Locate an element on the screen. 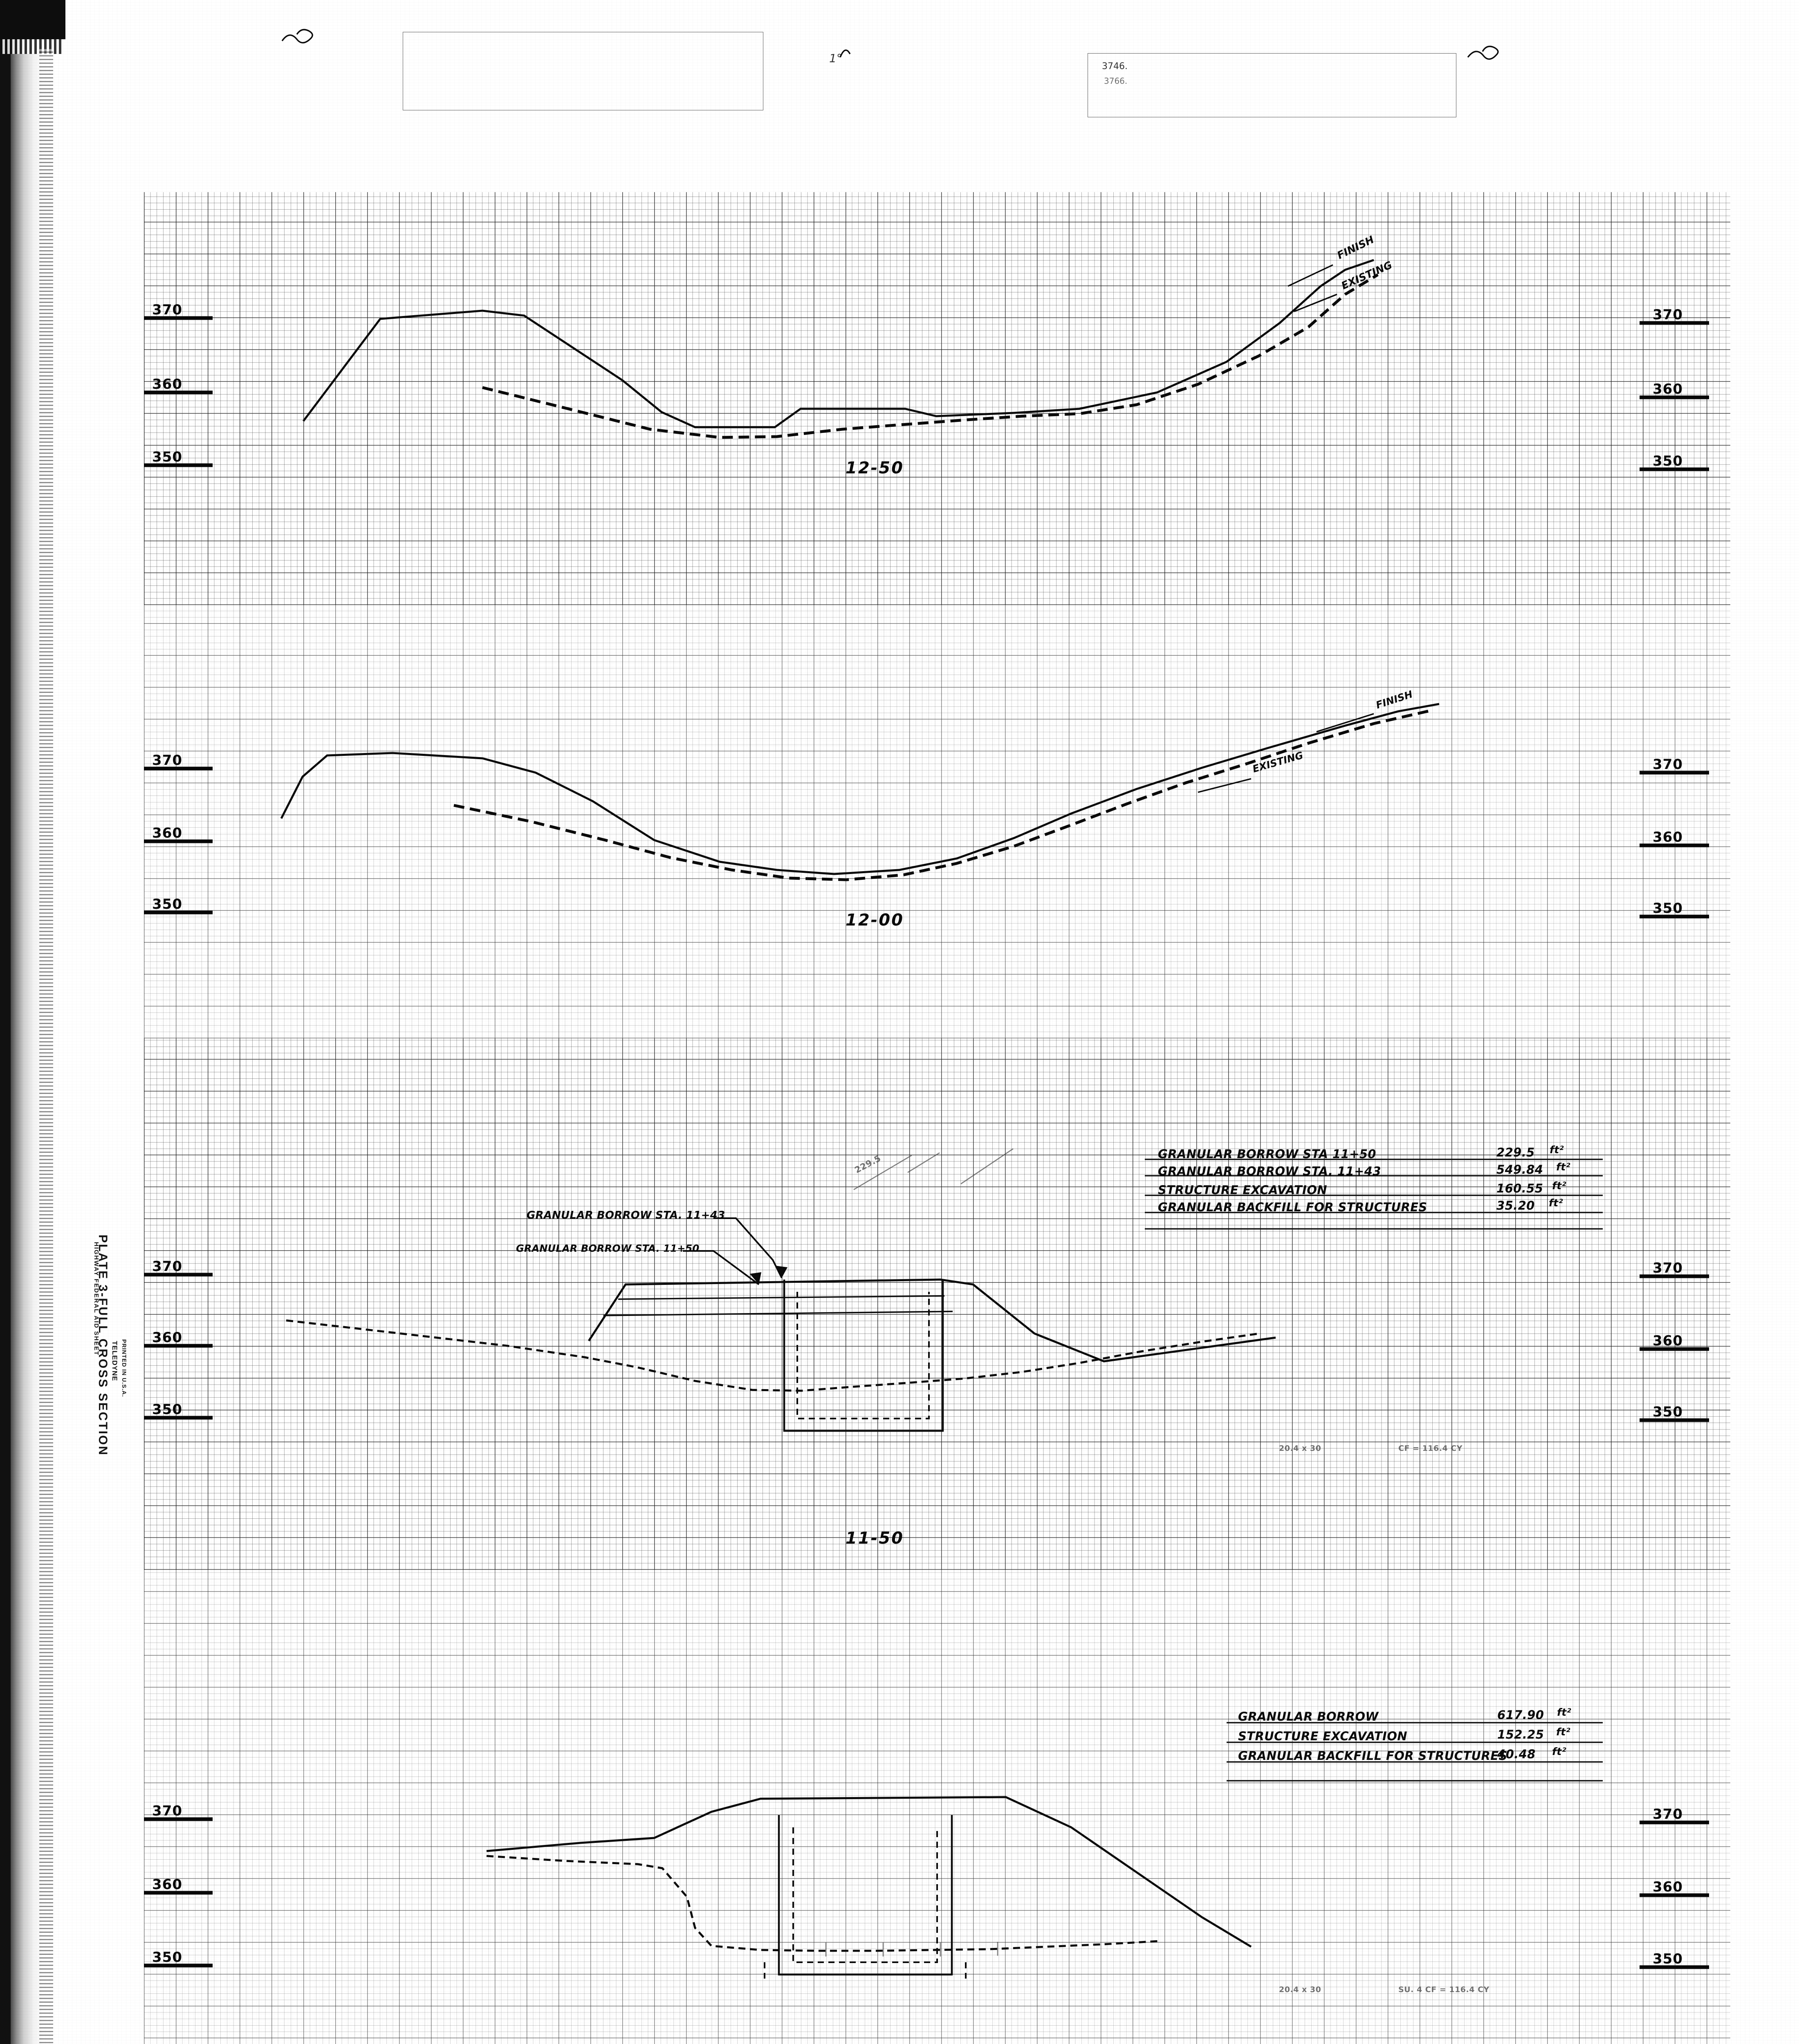  pencil-note-11-00-b: SU. 4 CF = 116.4 CY is located at coordinates (1444, 1989).